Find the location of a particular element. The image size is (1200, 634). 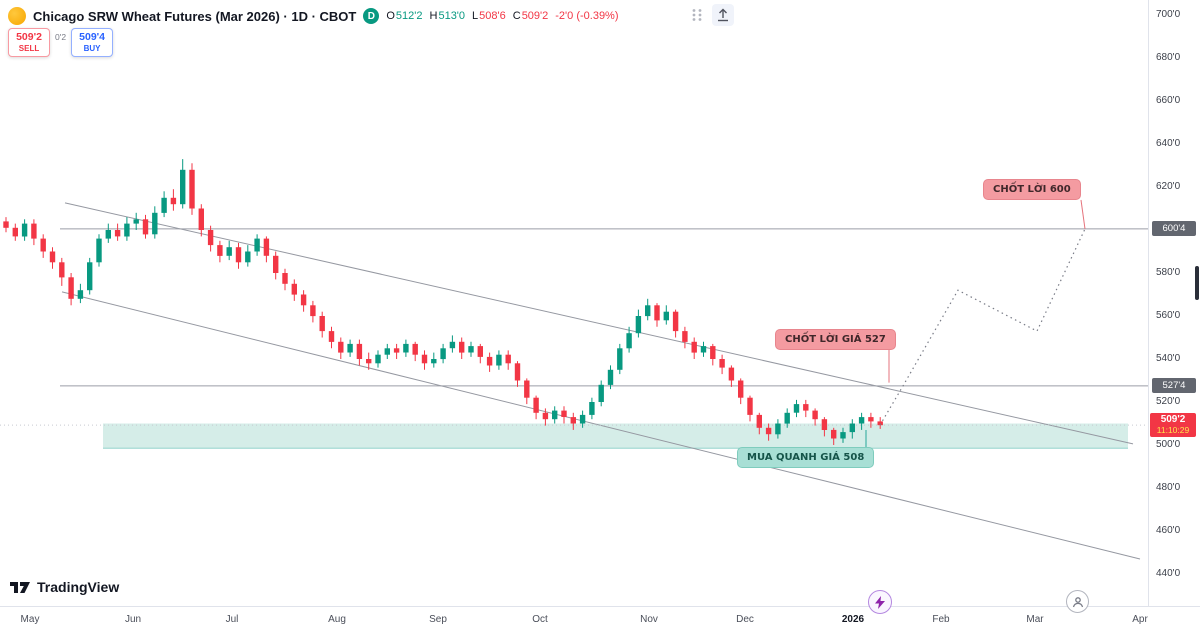

drag-handle-icon is located at coordinates (697, 15).